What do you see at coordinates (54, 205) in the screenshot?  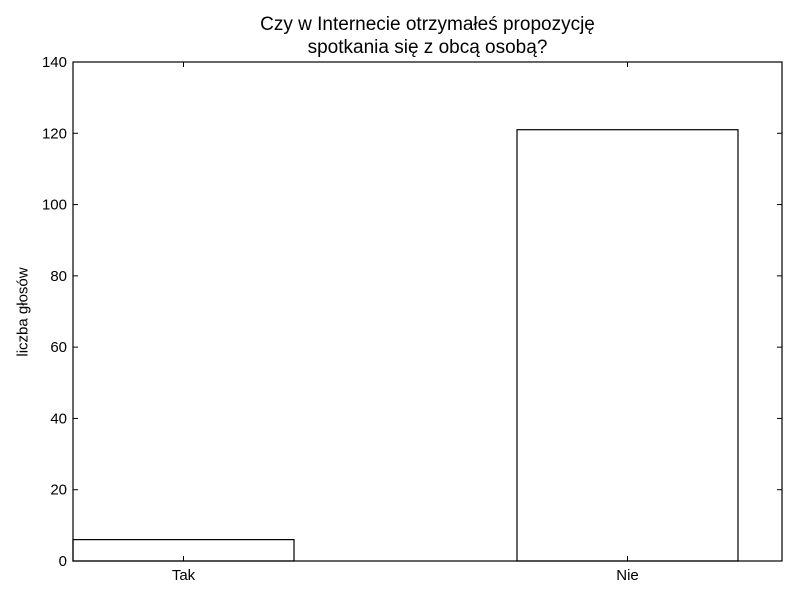 I see `y-tick-label: 100` at bounding box center [54, 205].